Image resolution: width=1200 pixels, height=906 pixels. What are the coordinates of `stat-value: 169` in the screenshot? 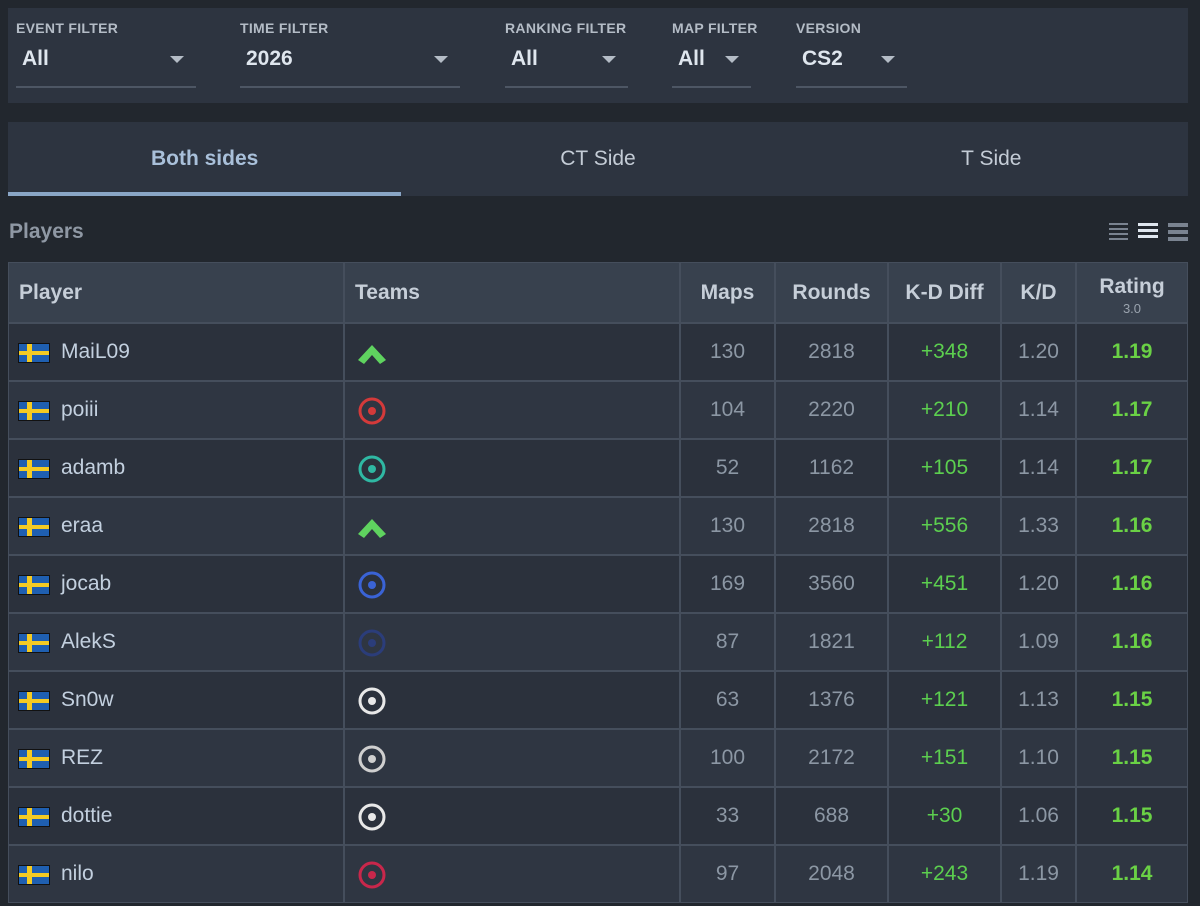 It's located at (727, 583).